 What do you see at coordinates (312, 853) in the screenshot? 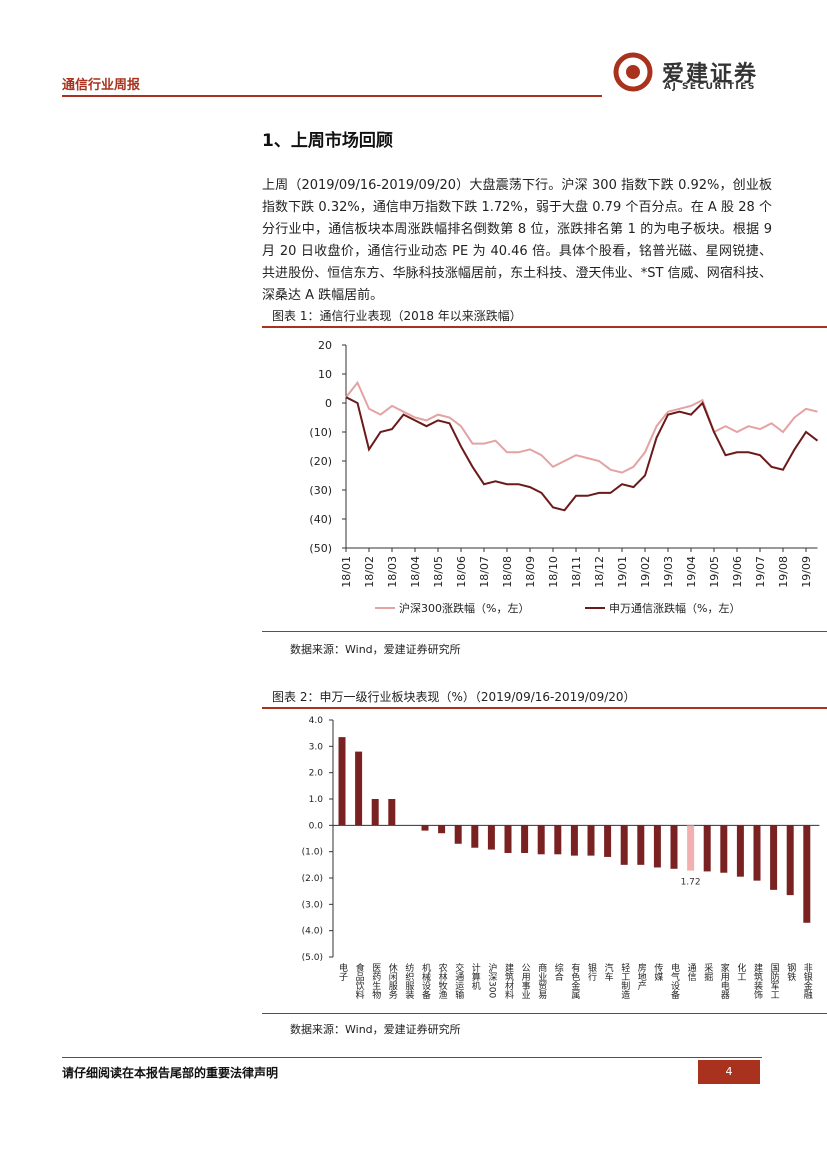
I see `y-tick-label: (1.0)` at bounding box center [312, 853].